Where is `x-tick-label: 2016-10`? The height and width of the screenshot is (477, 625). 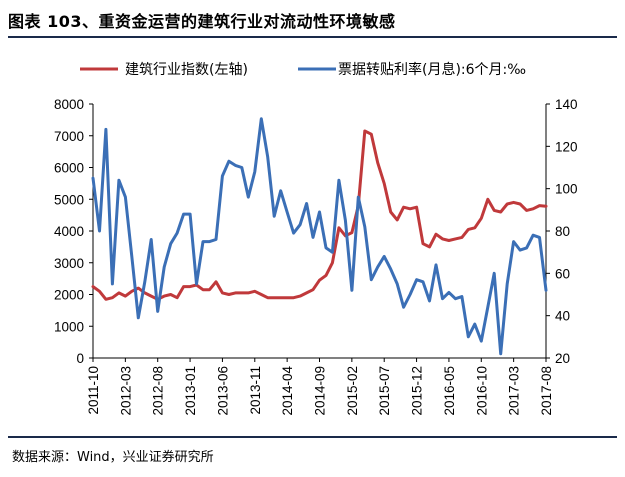
x-tick-label: 2016-10 is located at coordinates (481, 391).